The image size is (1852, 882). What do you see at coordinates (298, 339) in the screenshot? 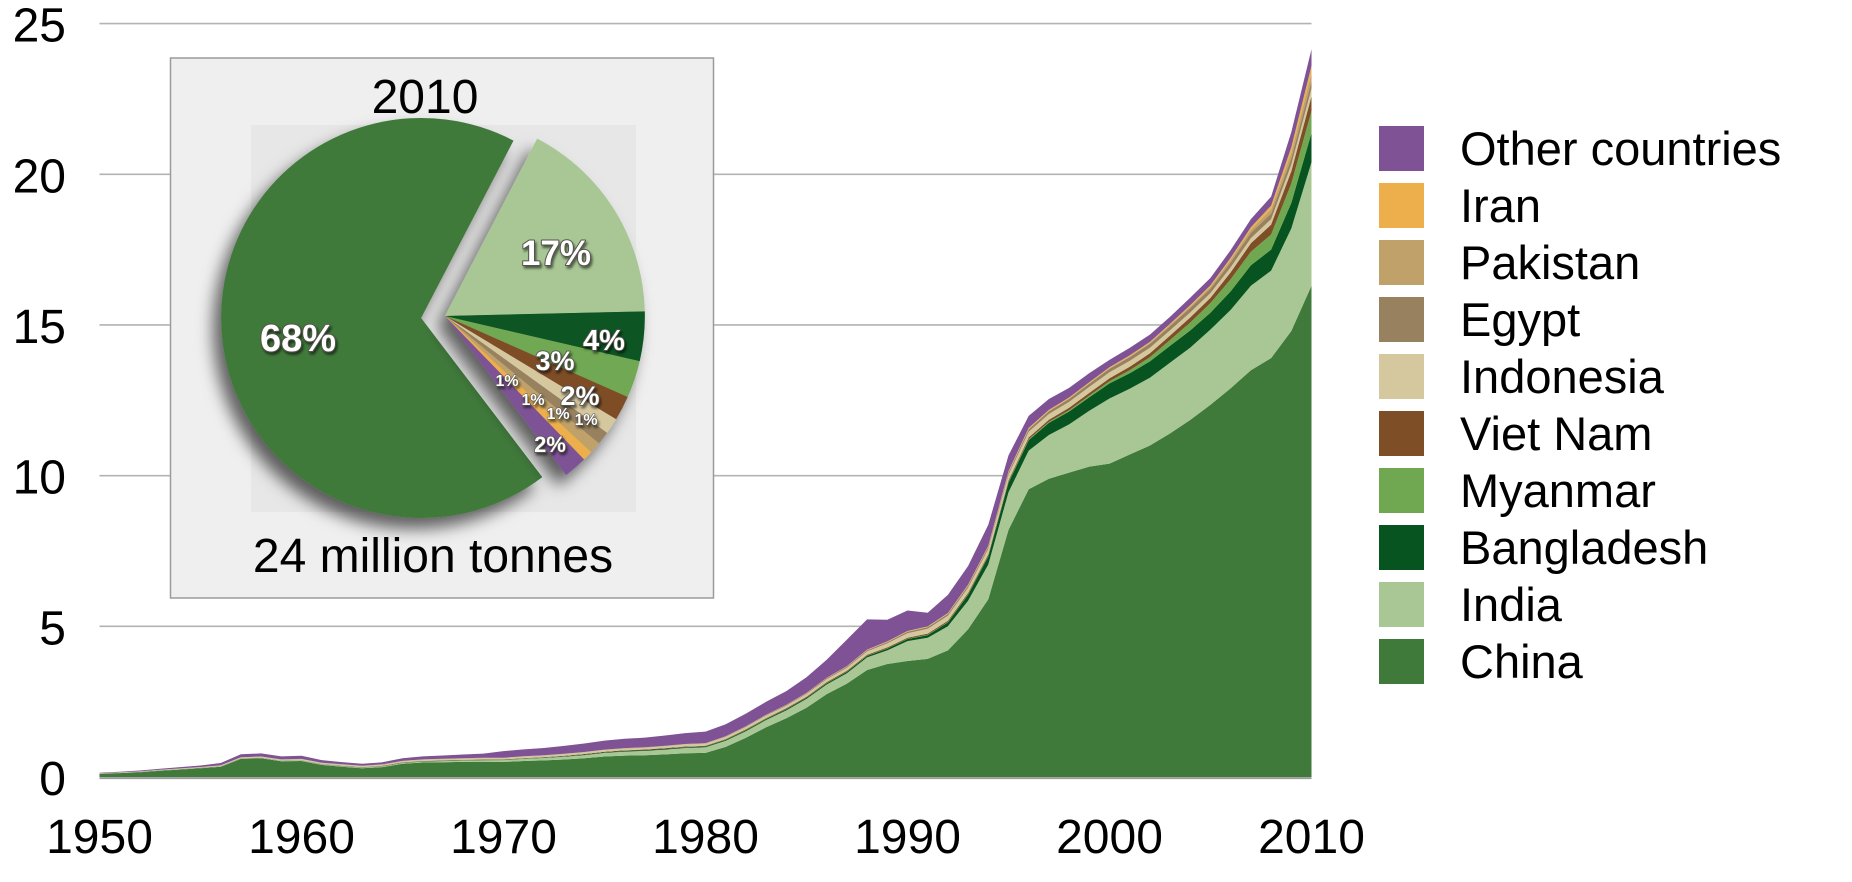
I see `pie-label-china: 68%` at bounding box center [298, 339].